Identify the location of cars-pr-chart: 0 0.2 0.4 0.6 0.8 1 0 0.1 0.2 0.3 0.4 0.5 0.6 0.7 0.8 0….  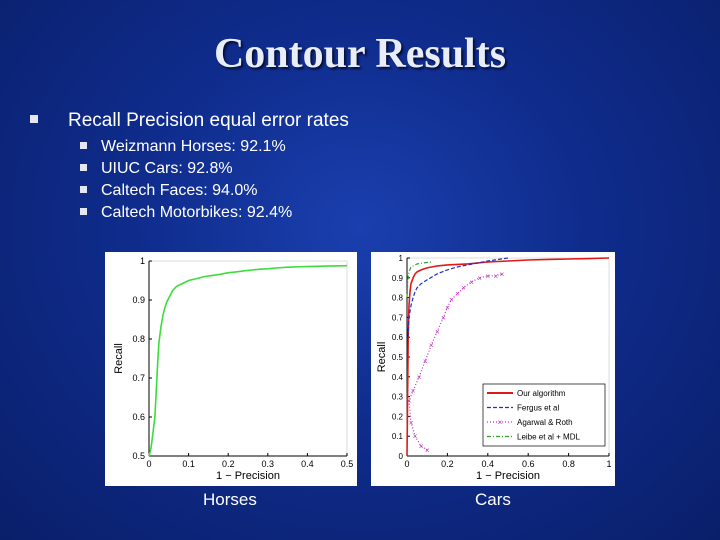
(494, 368).